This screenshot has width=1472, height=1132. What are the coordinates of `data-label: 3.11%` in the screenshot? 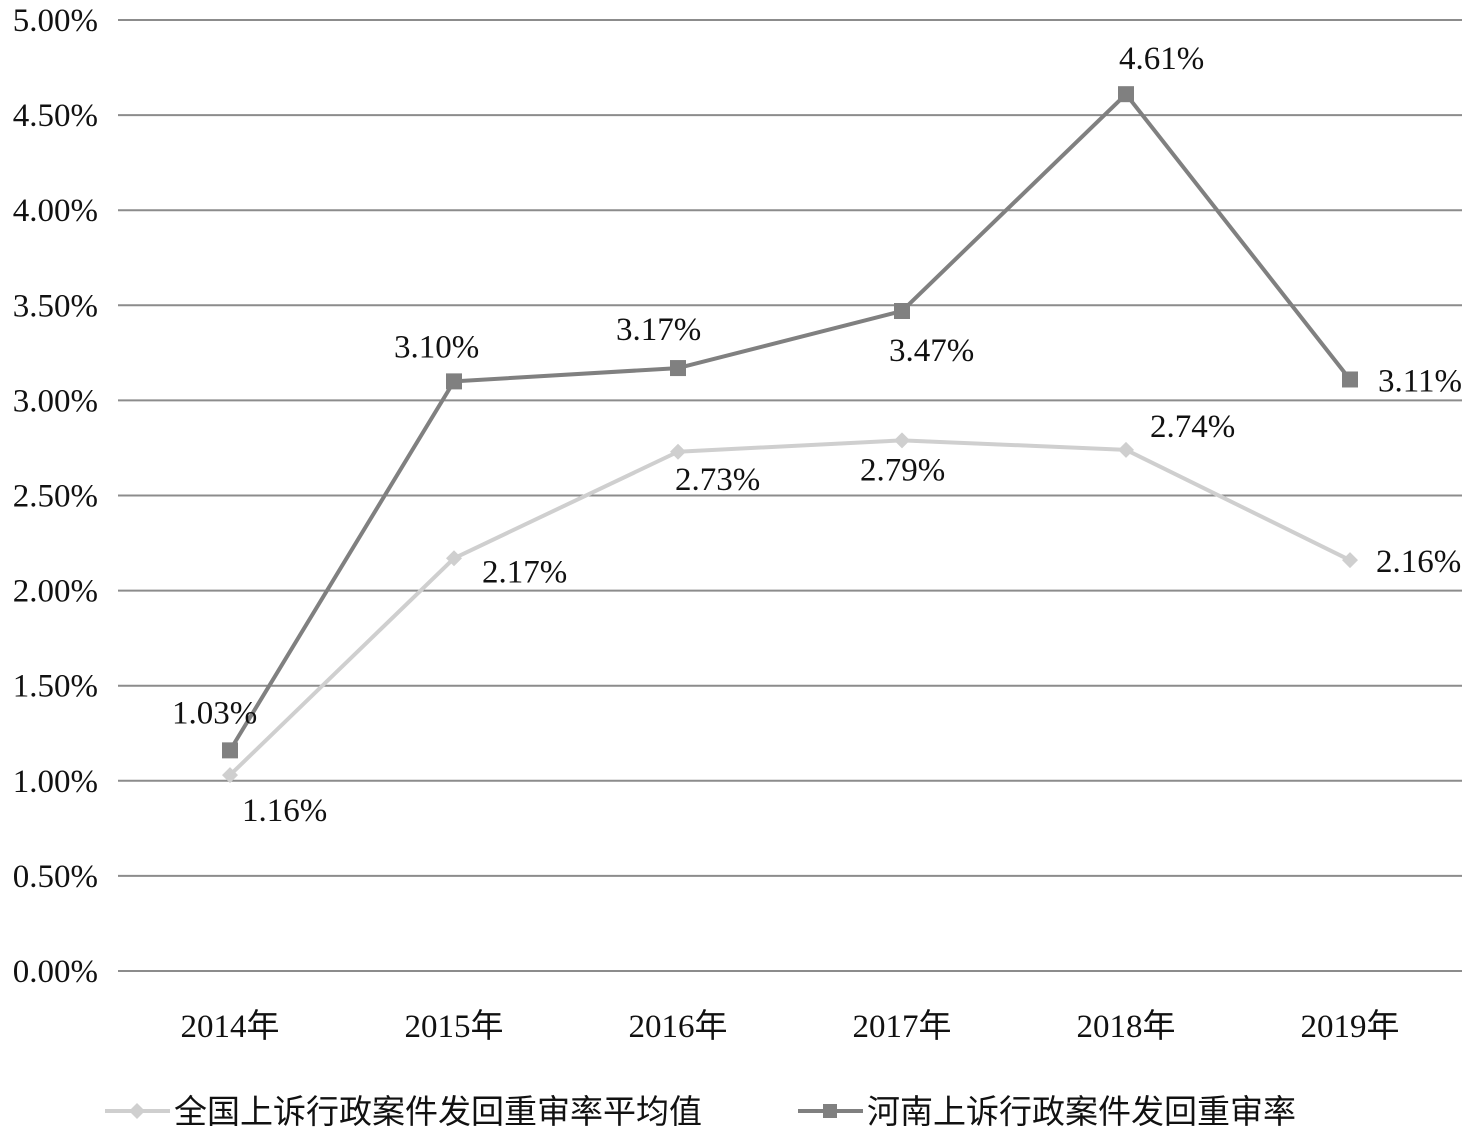 It's located at (1420, 381).